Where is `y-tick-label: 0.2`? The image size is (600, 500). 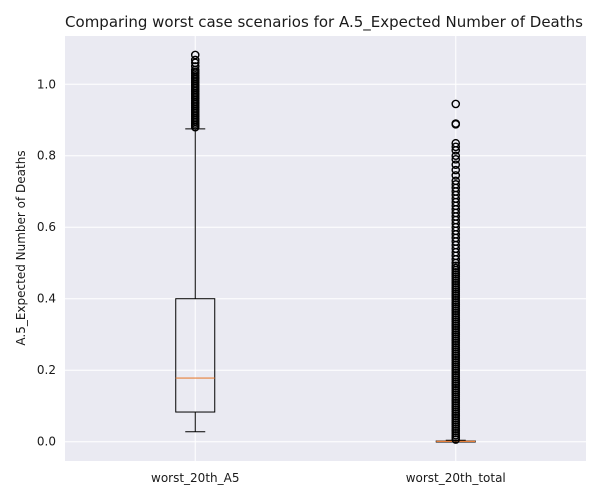
y-tick-label: 0.2 is located at coordinates (46, 370).